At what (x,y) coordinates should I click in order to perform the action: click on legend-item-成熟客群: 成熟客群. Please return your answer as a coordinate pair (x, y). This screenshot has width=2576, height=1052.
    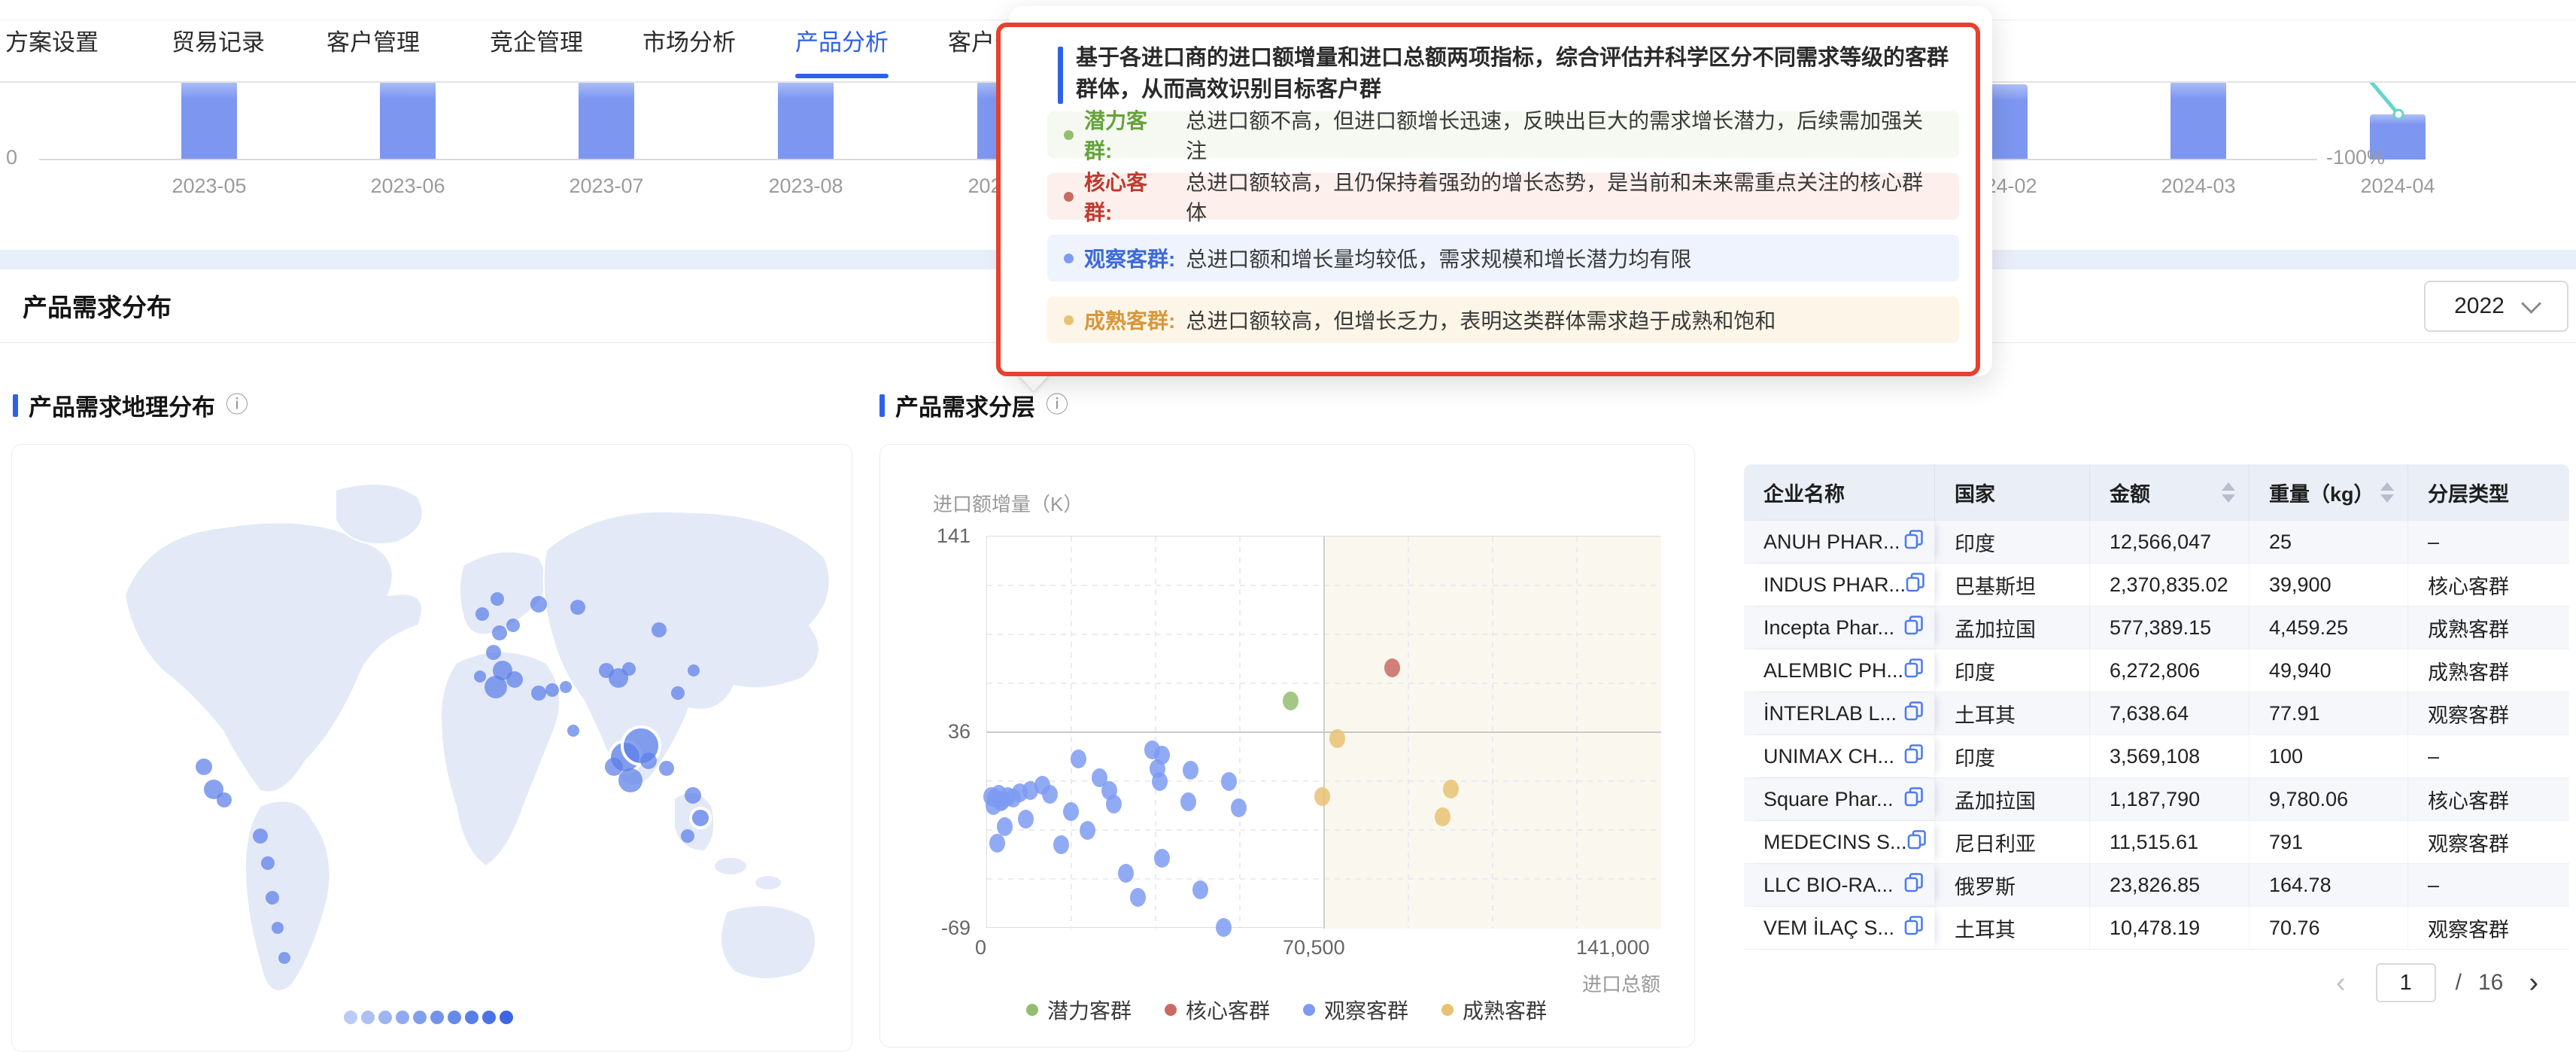
    Looking at the image, I should click on (1494, 1010).